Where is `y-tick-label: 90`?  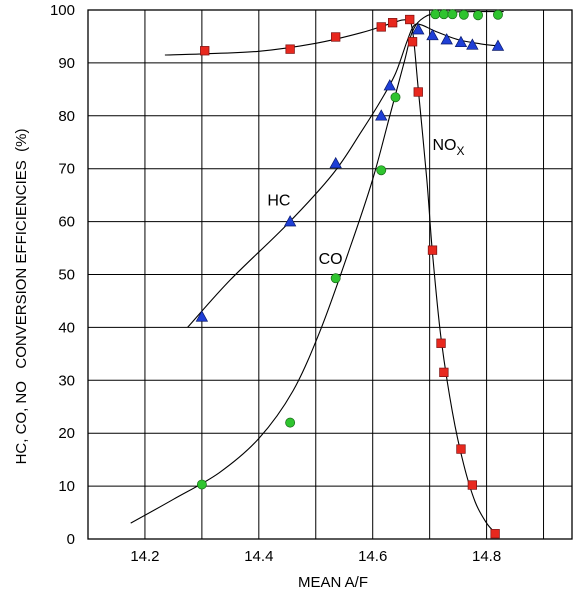 y-tick-label: 90 is located at coordinates (66, 63).